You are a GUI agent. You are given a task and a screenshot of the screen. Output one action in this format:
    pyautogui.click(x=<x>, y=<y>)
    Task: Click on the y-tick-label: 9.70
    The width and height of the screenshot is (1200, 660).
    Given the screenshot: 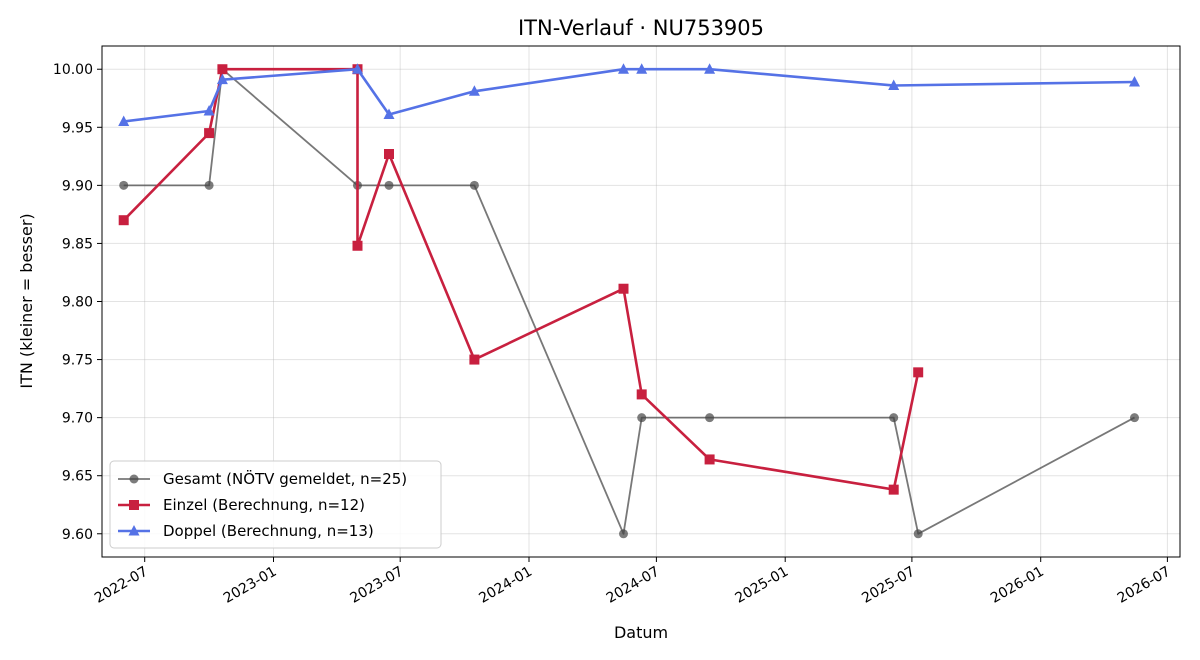 What is the action you would take?
    pyautogui.click(x=77, y=419)
    